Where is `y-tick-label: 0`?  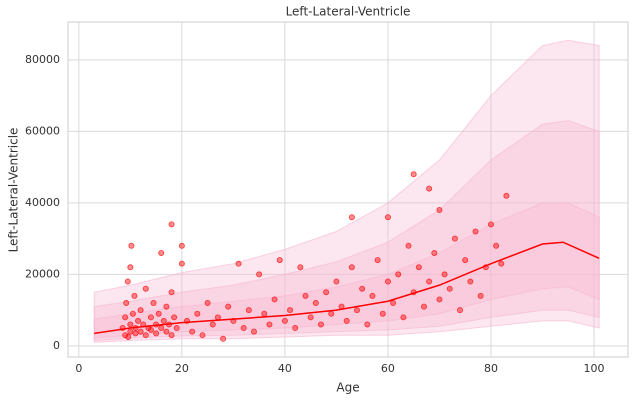
y-tick-label: 0 is located at coordinates (56, 345).